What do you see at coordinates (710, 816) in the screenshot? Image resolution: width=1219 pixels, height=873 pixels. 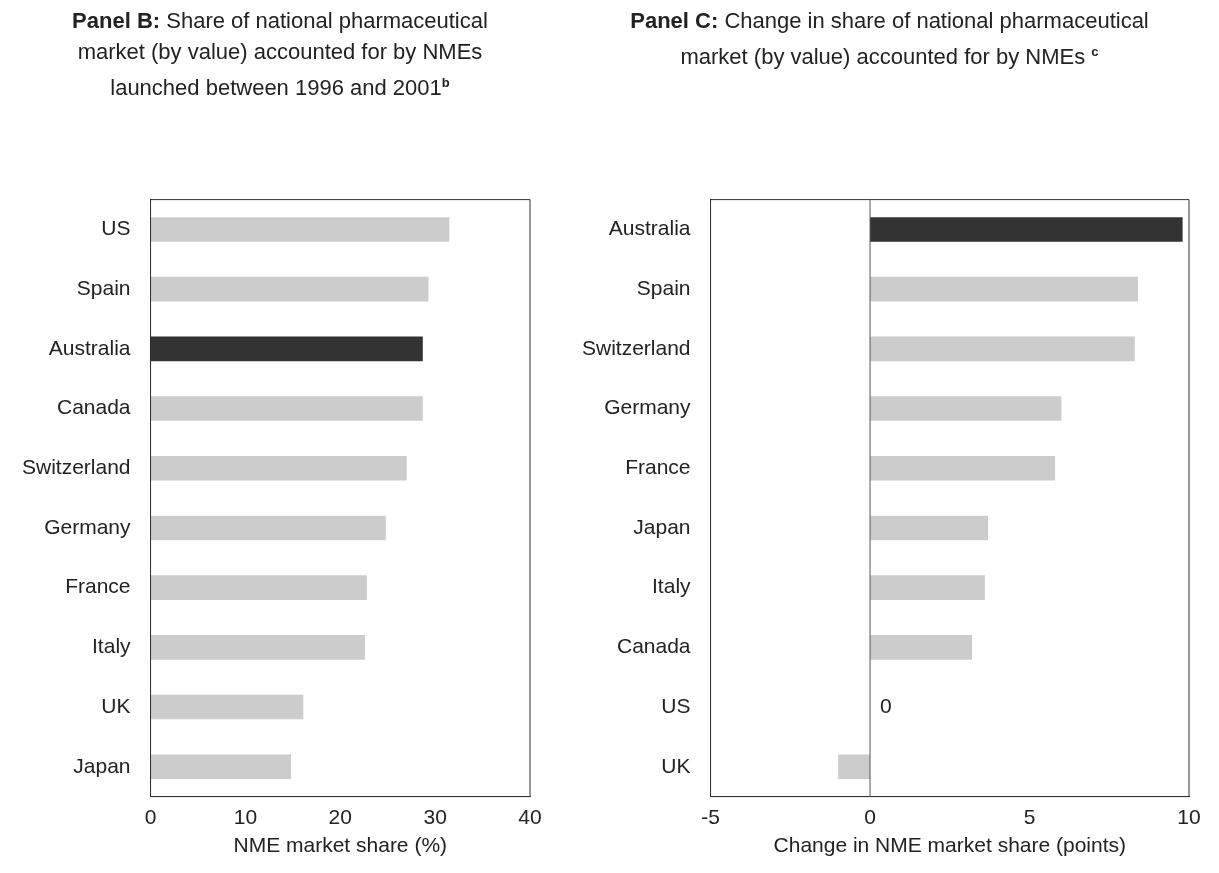 I see `x-tick-label: -5` at bounding box center [710, 816].